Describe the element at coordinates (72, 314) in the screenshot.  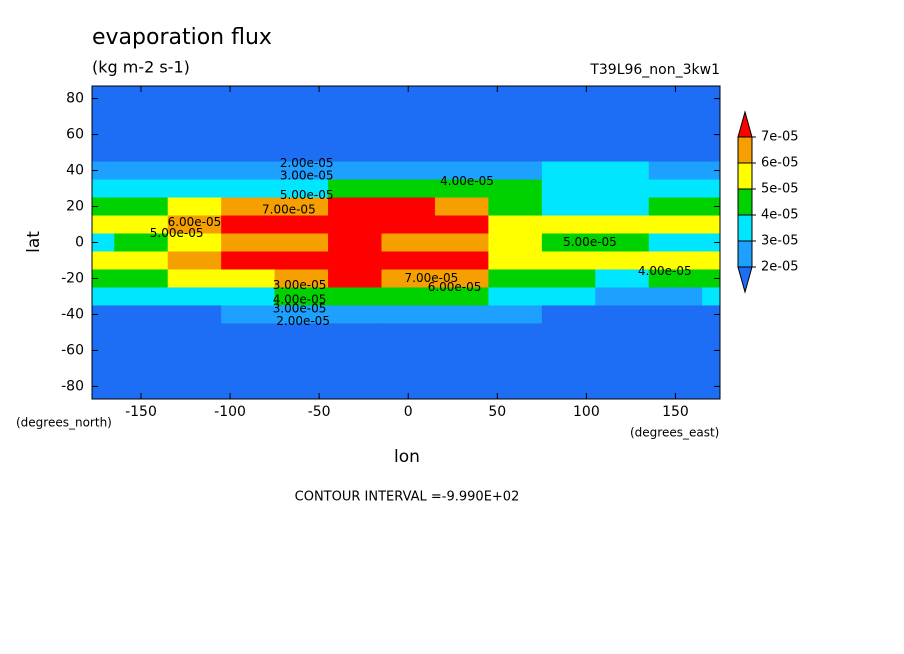
I see `y-tick-label: -40` at that location.